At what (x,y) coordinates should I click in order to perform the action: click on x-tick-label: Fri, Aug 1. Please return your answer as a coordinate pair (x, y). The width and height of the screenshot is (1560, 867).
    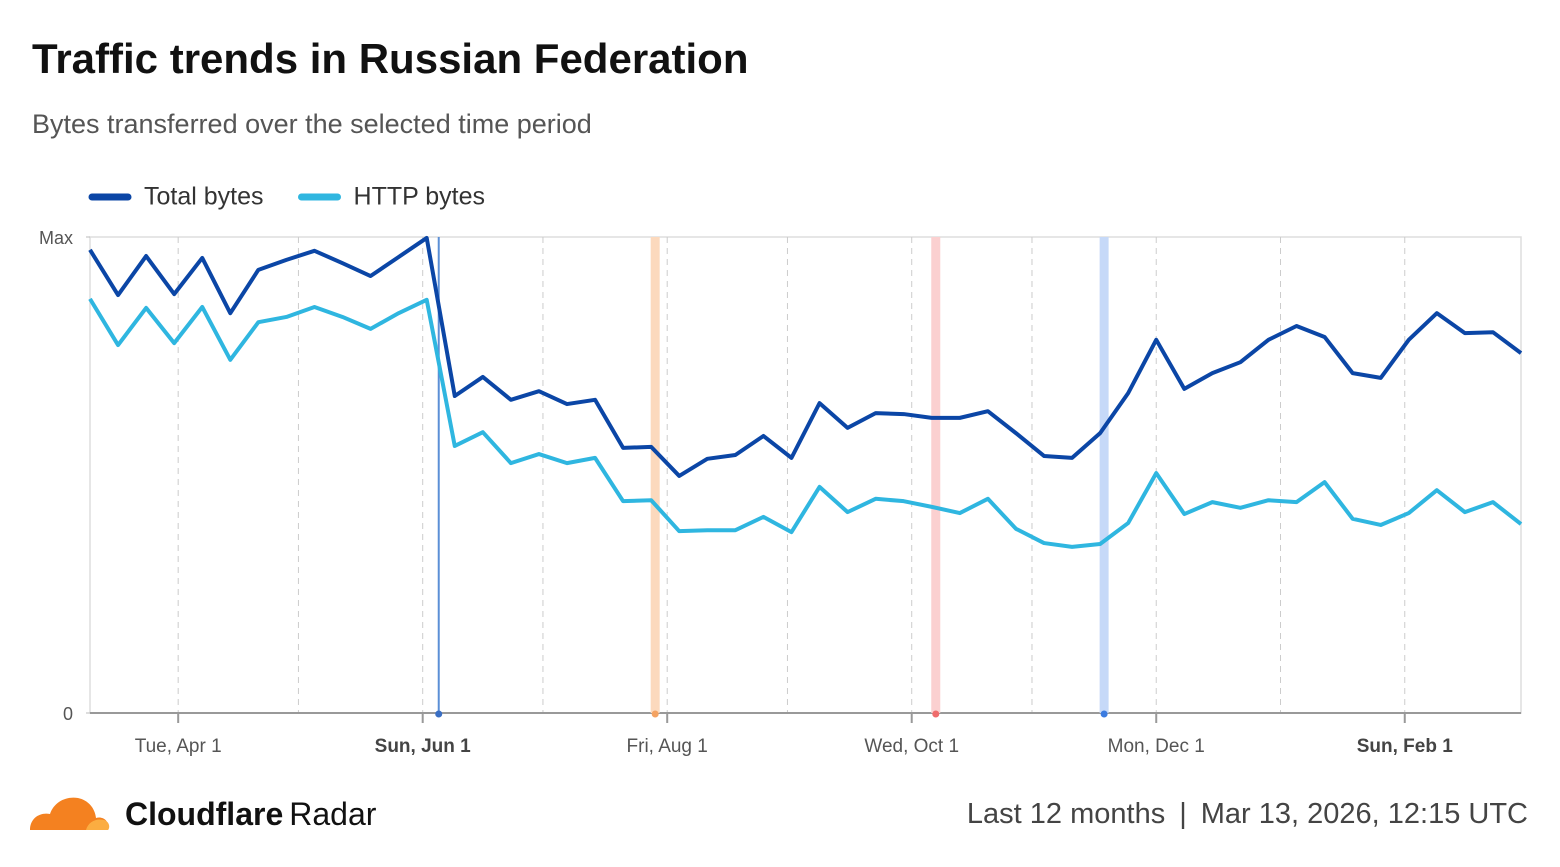
    Looking at the image, I should click on (667, 746).